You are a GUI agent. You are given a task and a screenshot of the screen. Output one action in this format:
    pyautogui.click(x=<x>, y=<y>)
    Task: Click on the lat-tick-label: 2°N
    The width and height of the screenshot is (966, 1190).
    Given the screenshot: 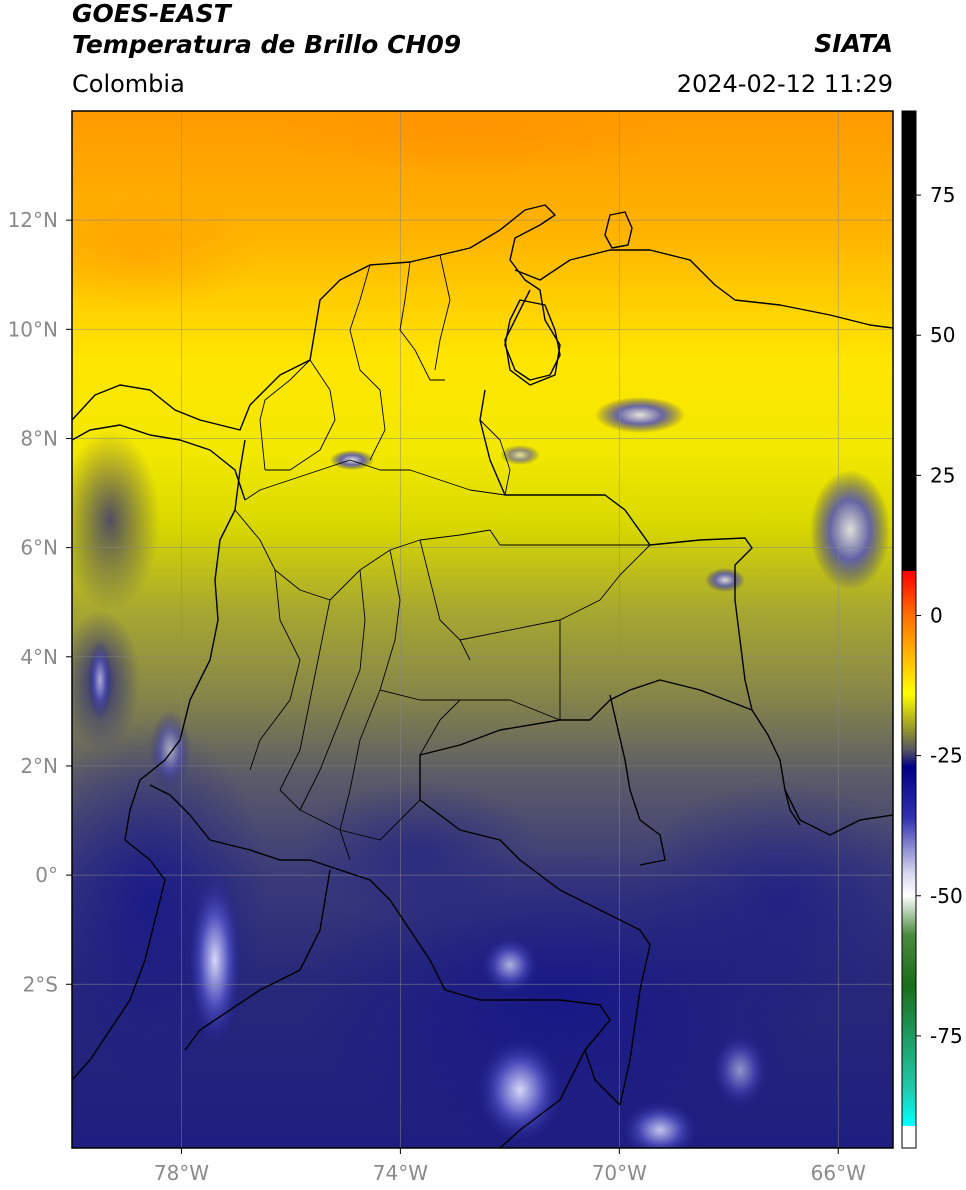 What is the action you would take?
    pyautogui.click(x=39, y=766)
    